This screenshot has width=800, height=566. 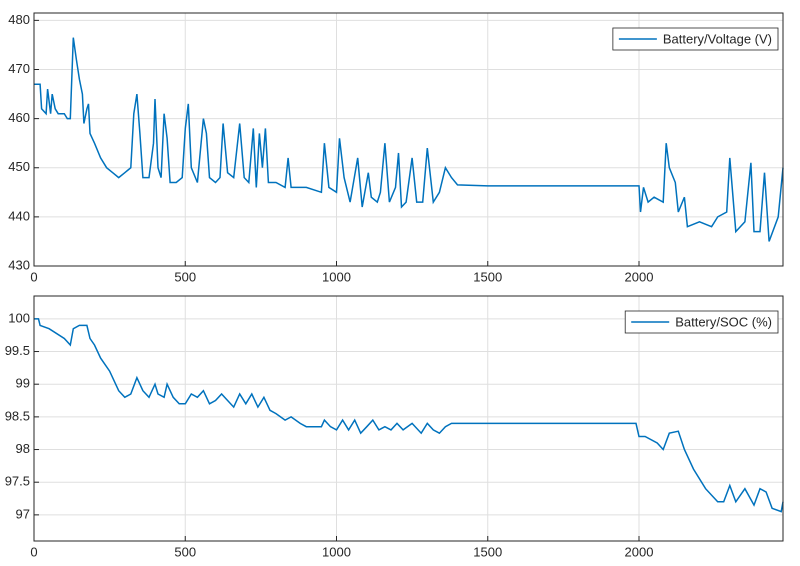 What do you see at coordinates (723, 321) in the screenshot?
I see `legend-label: Battery/SOC (%)` at bounding box center [723, 321].